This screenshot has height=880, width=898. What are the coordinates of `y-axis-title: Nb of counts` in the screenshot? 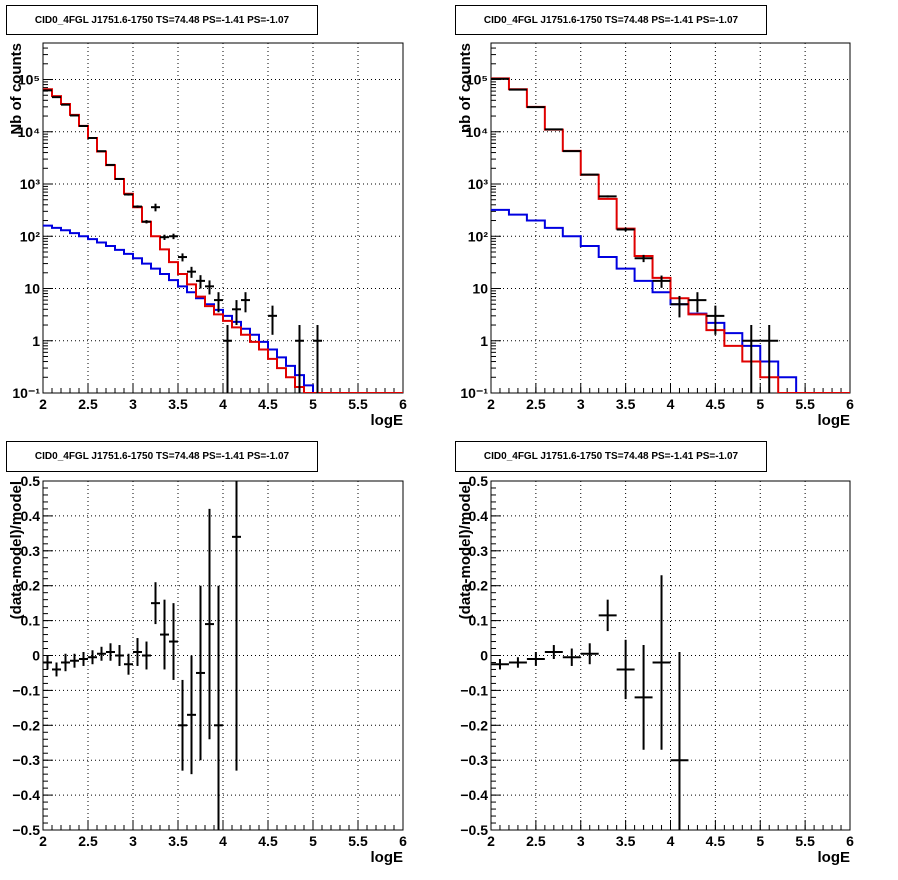 It's located at (16, 89).